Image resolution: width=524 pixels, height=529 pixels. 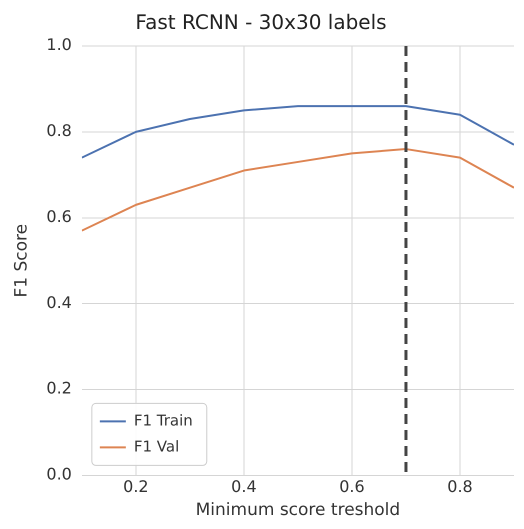 I want to click on y-tick-label: 0.0, so click(x=59, y=474).